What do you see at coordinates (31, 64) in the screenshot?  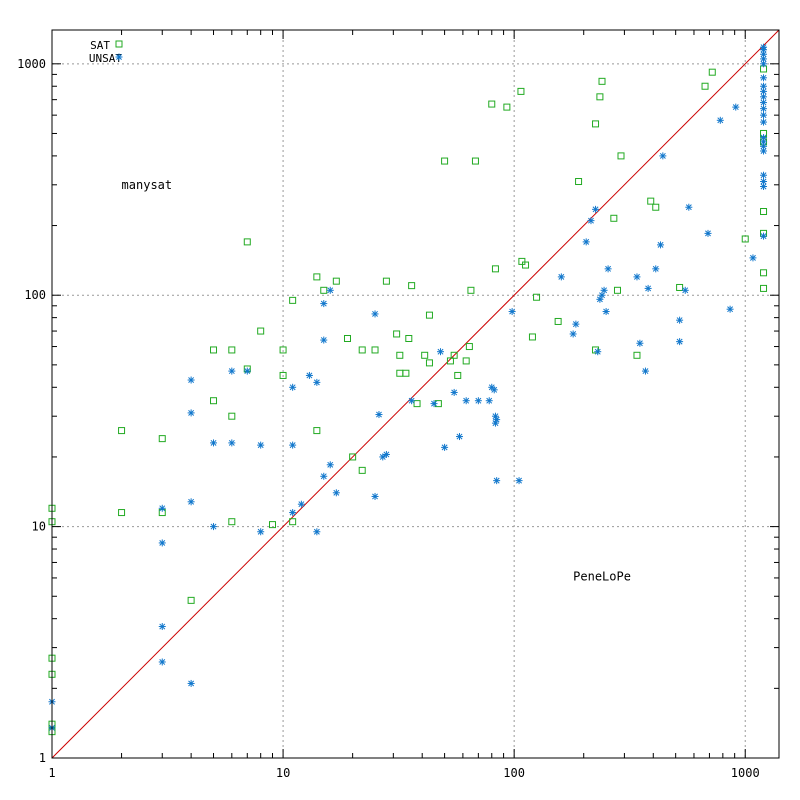 I see `y-tick-label: 1000` at bounding box center [31, 64].